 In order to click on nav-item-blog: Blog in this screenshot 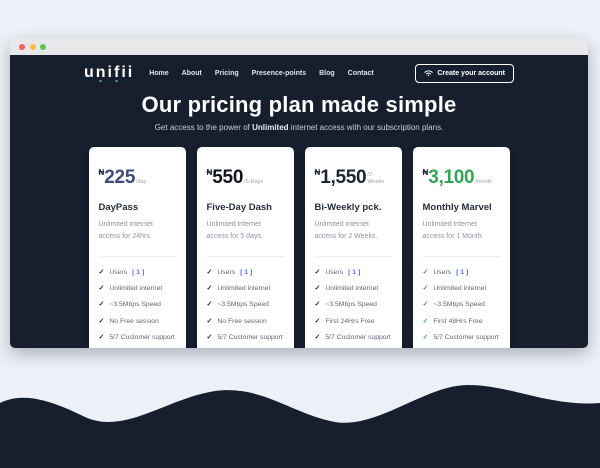, I will do `click(327, 73)`.